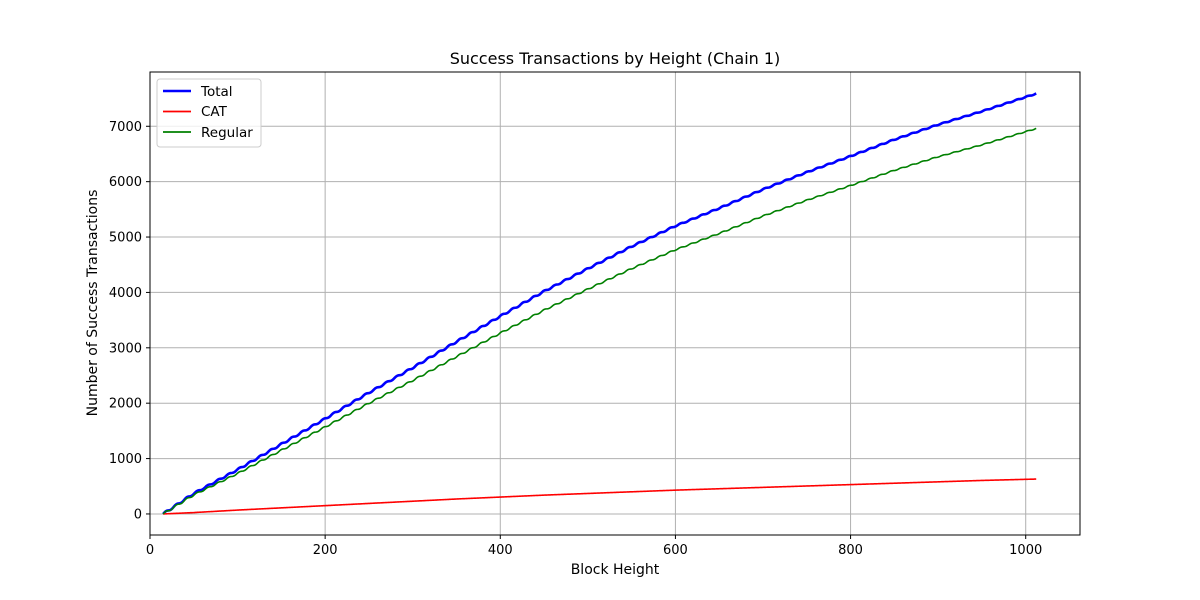 Image resolution: width=1200 pixels, height=600 pixels. What do you see at coordinates (125, 459) in the screenshot?
I see `y-tick-label: 1000` at bounding box center [125, 459].